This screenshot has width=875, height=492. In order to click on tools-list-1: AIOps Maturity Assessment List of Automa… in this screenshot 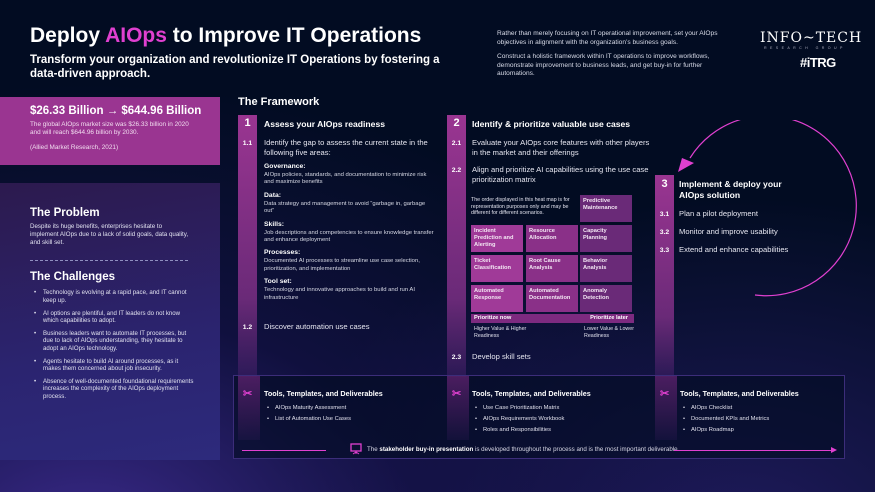, I will do `click(309, 414)`.